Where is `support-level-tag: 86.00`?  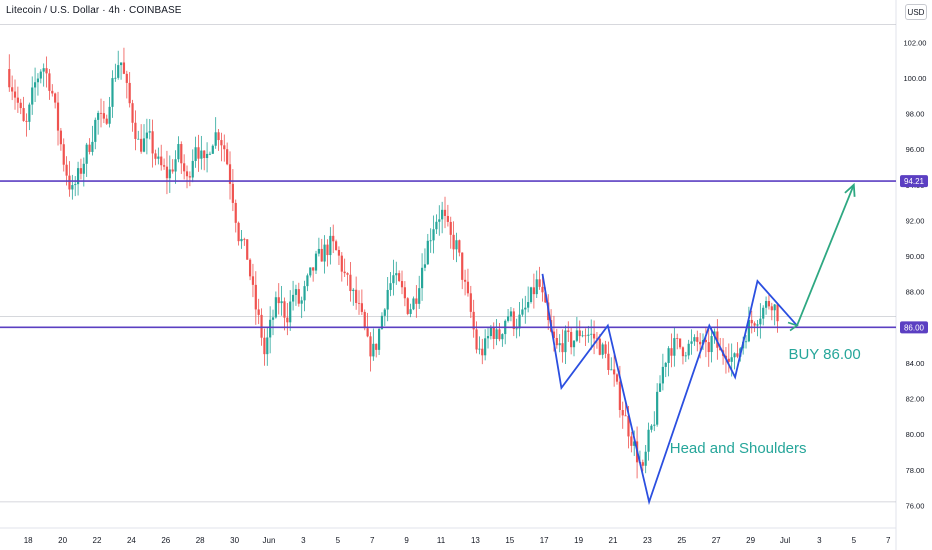 support-level-tag: 86.00 is located at coordinates (914, 327).